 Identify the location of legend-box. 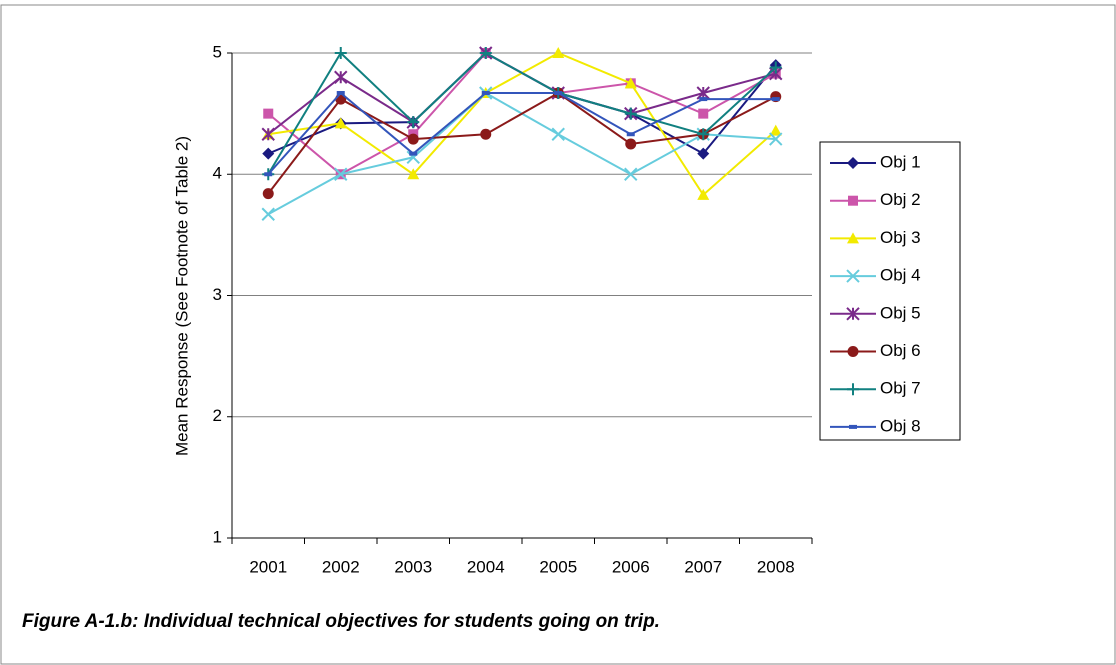
(890, 291).